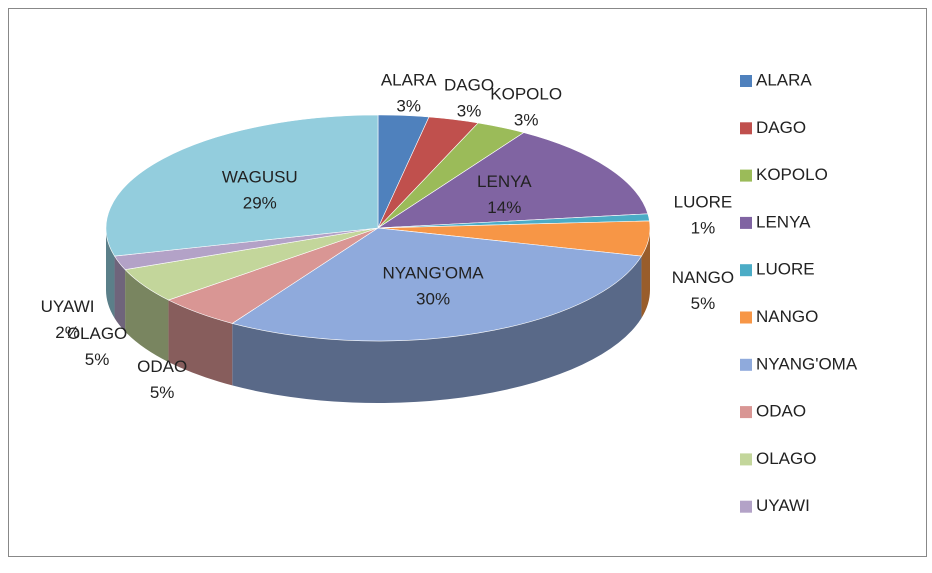 The width and height of the screenshot is (932, 573). Describe the element at coordinates (504, 207) in the screenshot. I see `data-label-value: 14%` at that location.